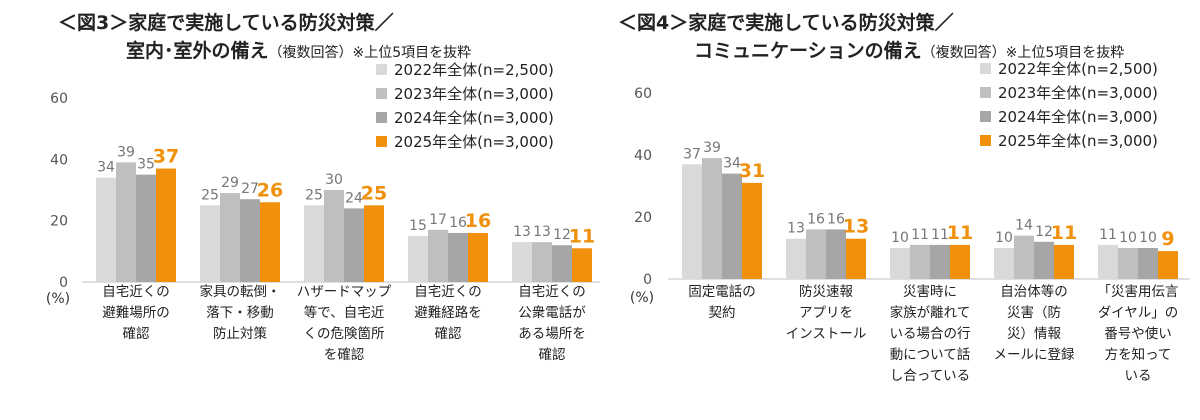 This screenshot has height=420, width=1200. Describe the element at coordinates (1078, 69) in the screenshot. I see `legend-label: 2022年全体(n=2,500)` at that location.